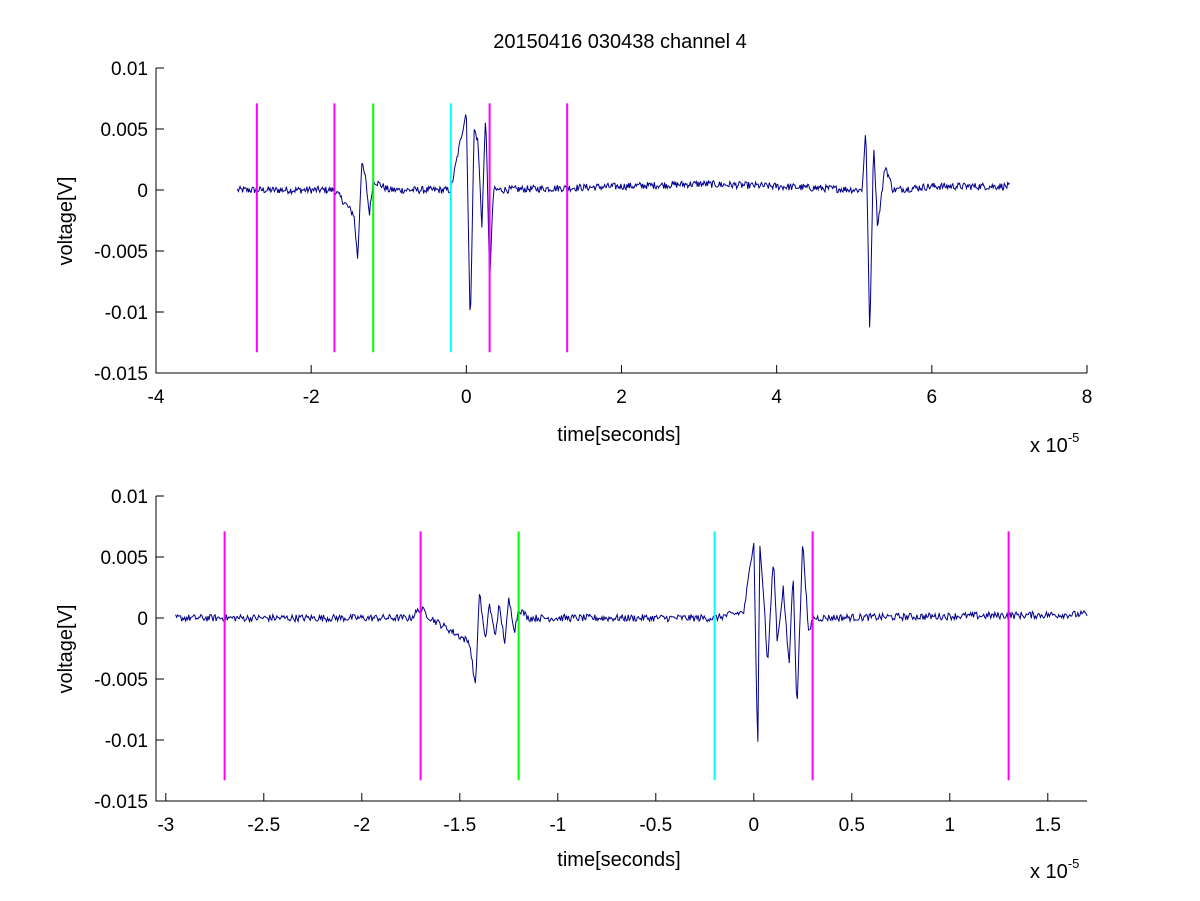 This screenshot has width=1200, height=901. Describe the element at coordinates (466, 397) in the screenshot. I see `top-x-tick-label: 0` at that location.